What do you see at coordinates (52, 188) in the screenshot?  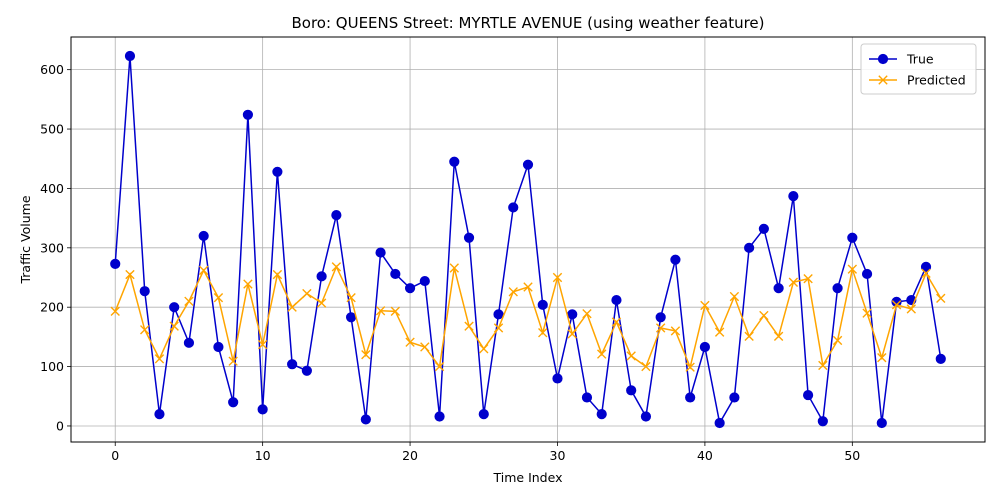 I see `y-tick-label: 400` at bounding box center [52, 188].